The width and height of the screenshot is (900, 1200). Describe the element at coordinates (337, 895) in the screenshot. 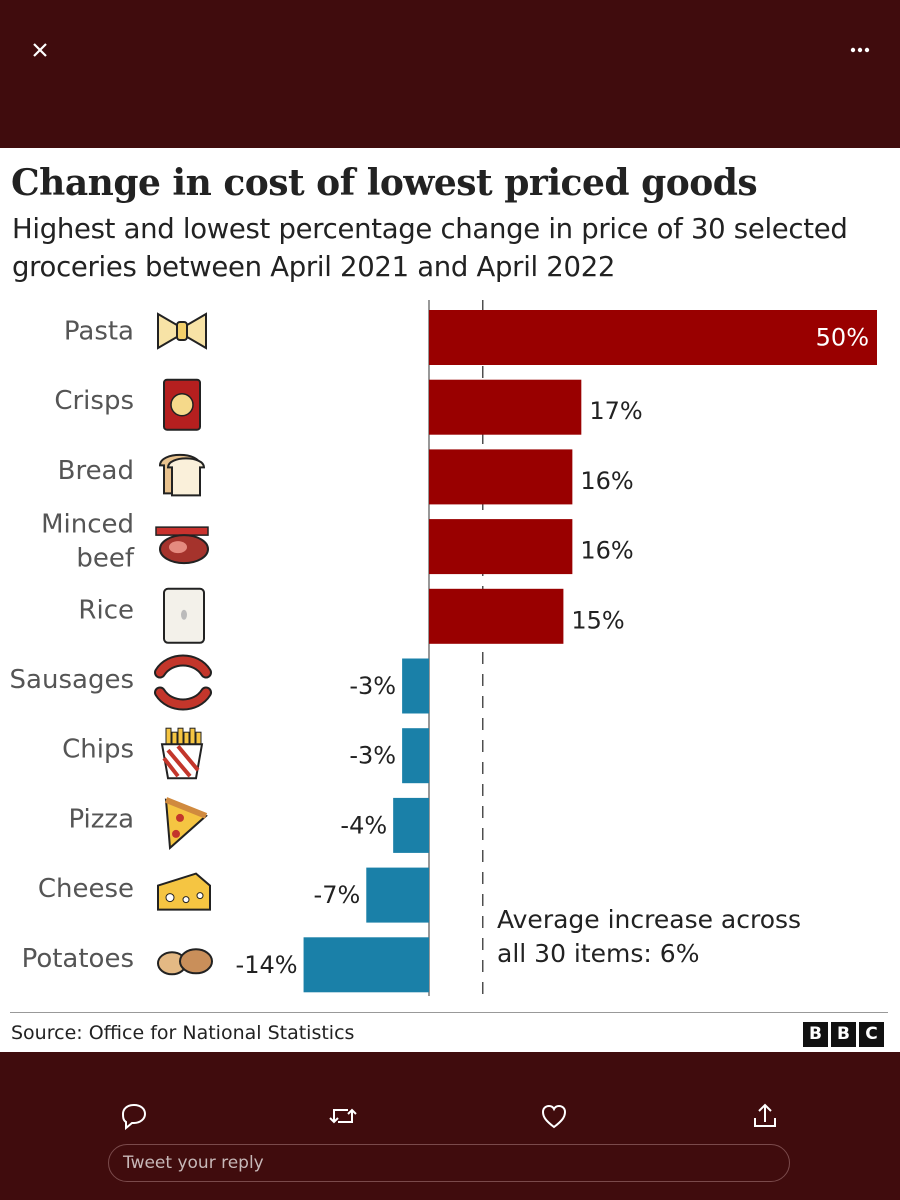

I see `value-label: -7%` at that location.